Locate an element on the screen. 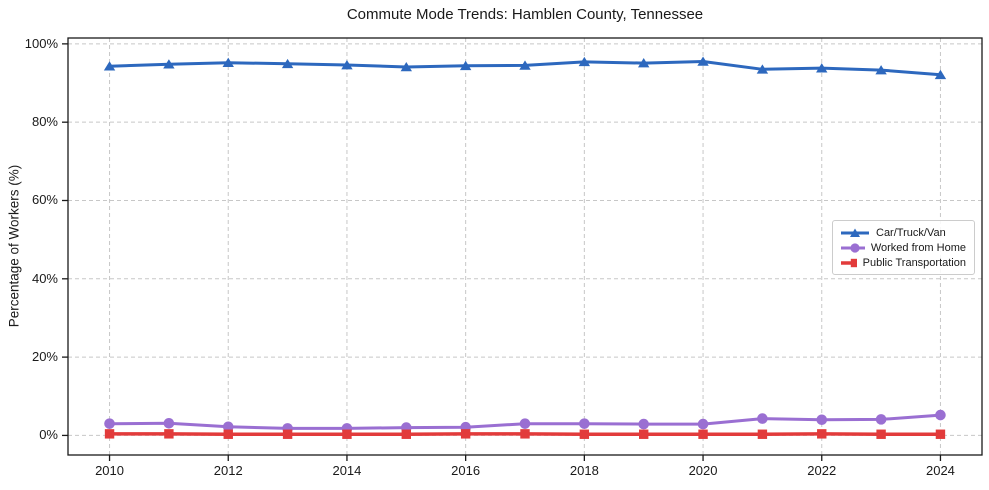 Image resolution: width=989 pixels, height=490 pixels. x-tick-label: 2016 is located at coordinates (466, 470).